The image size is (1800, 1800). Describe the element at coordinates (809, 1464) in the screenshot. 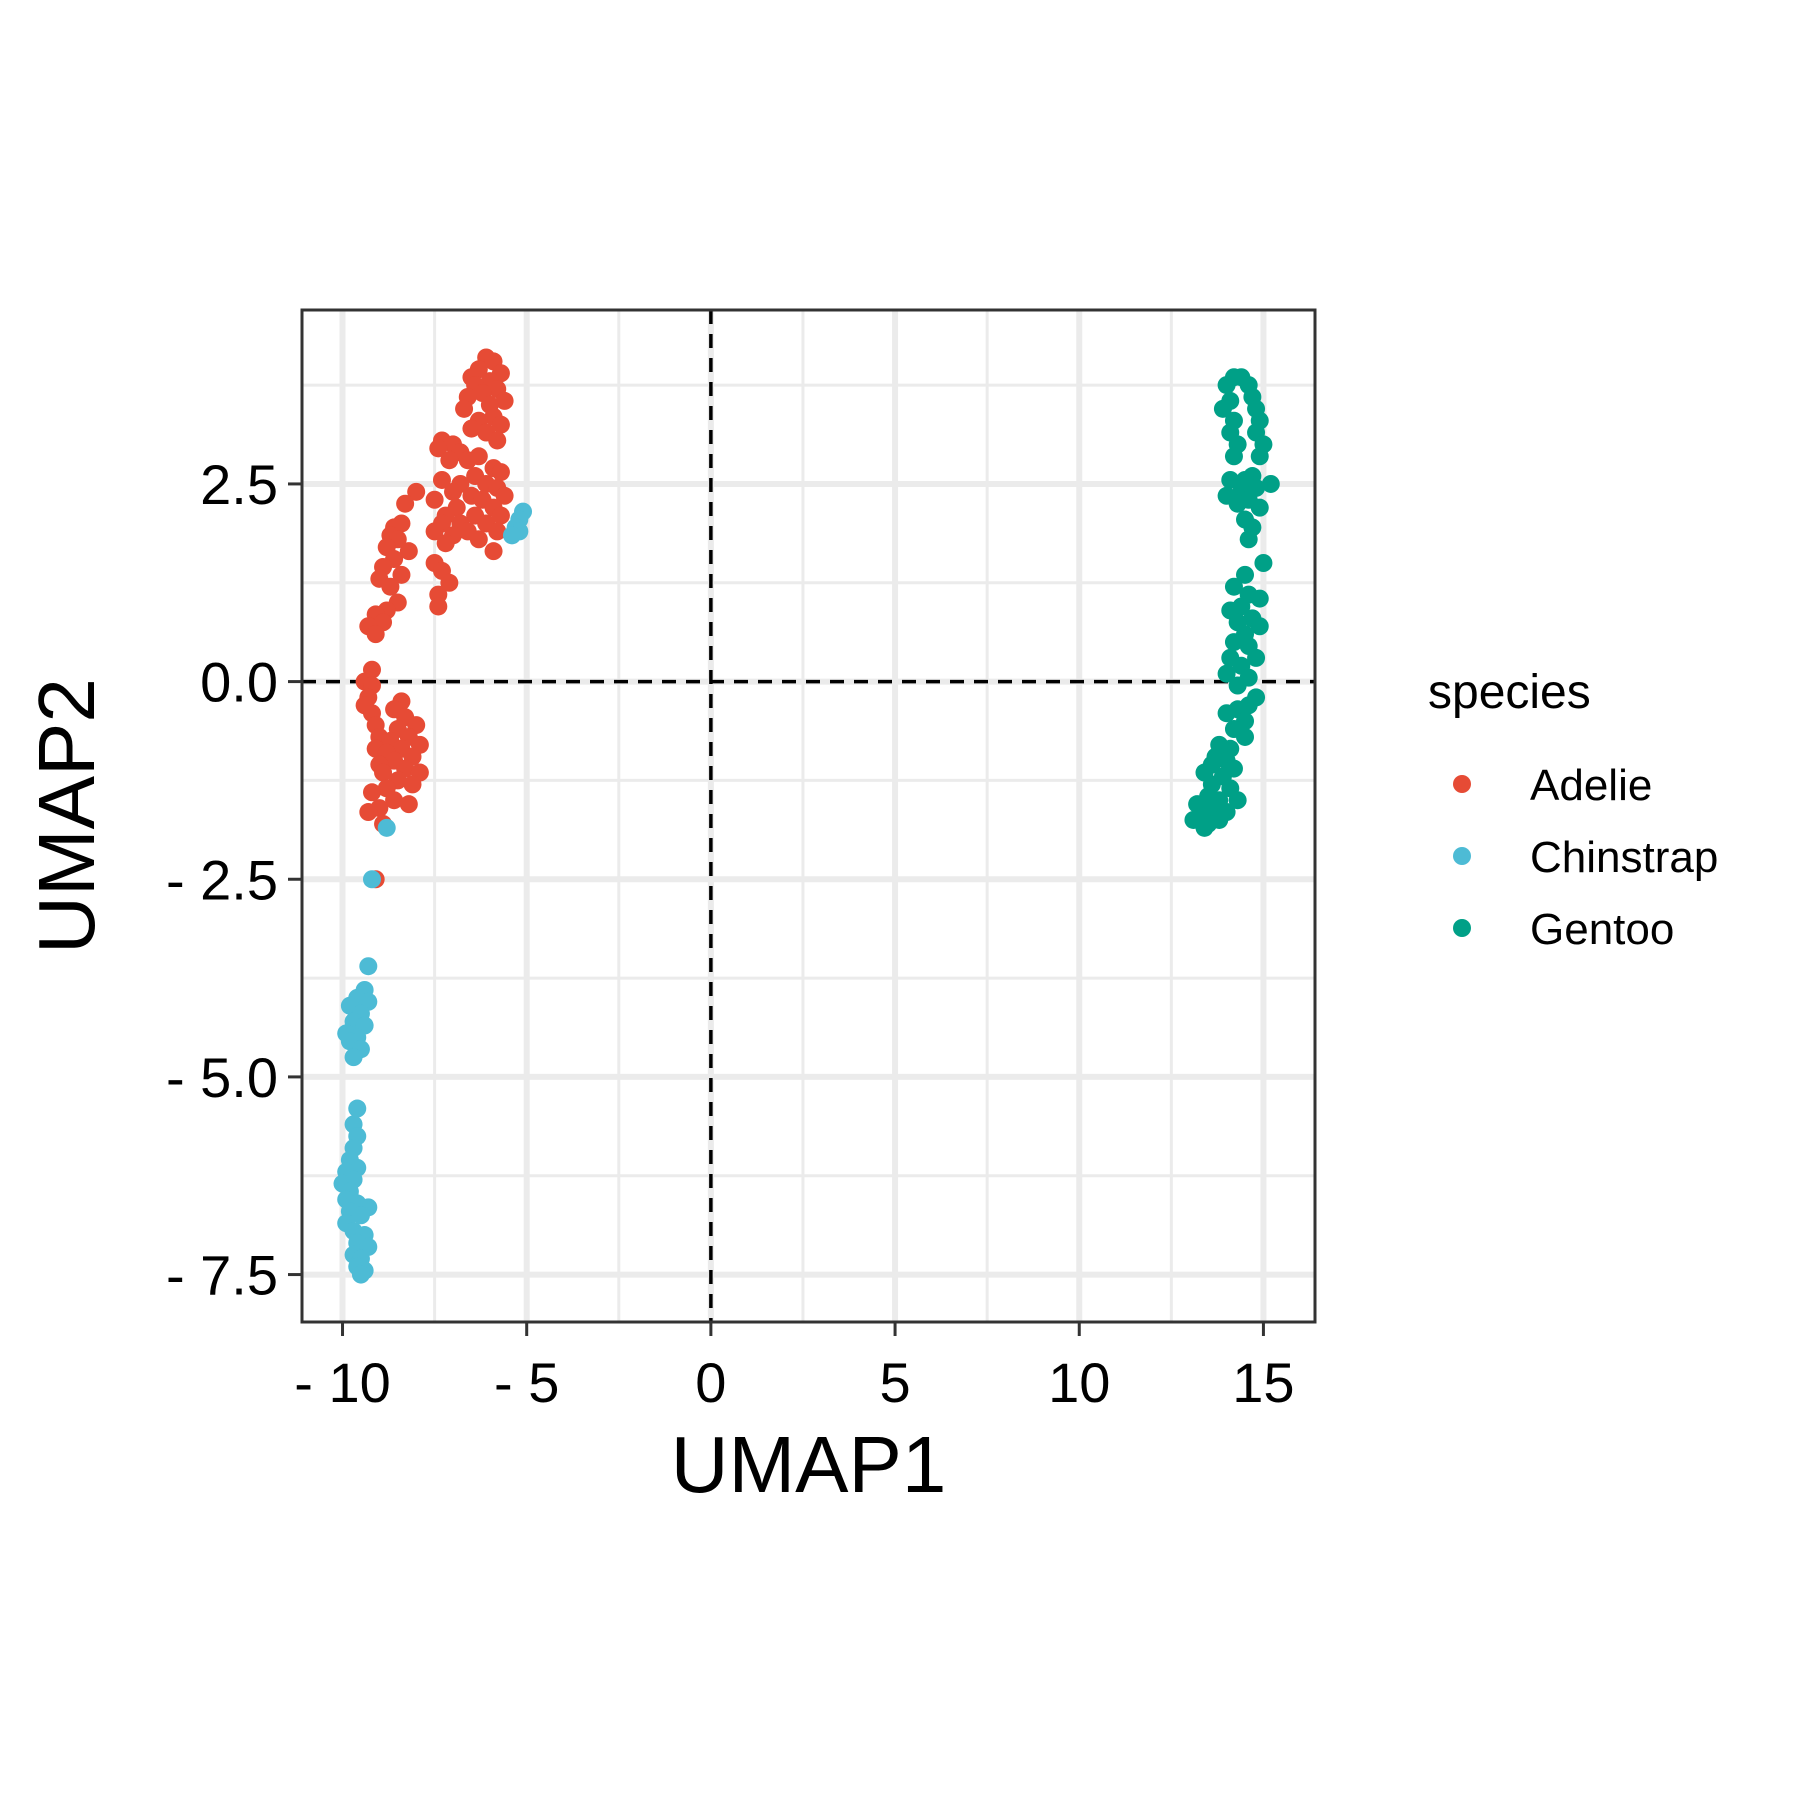

I see `x-axis-title: UMAP1` at that location.